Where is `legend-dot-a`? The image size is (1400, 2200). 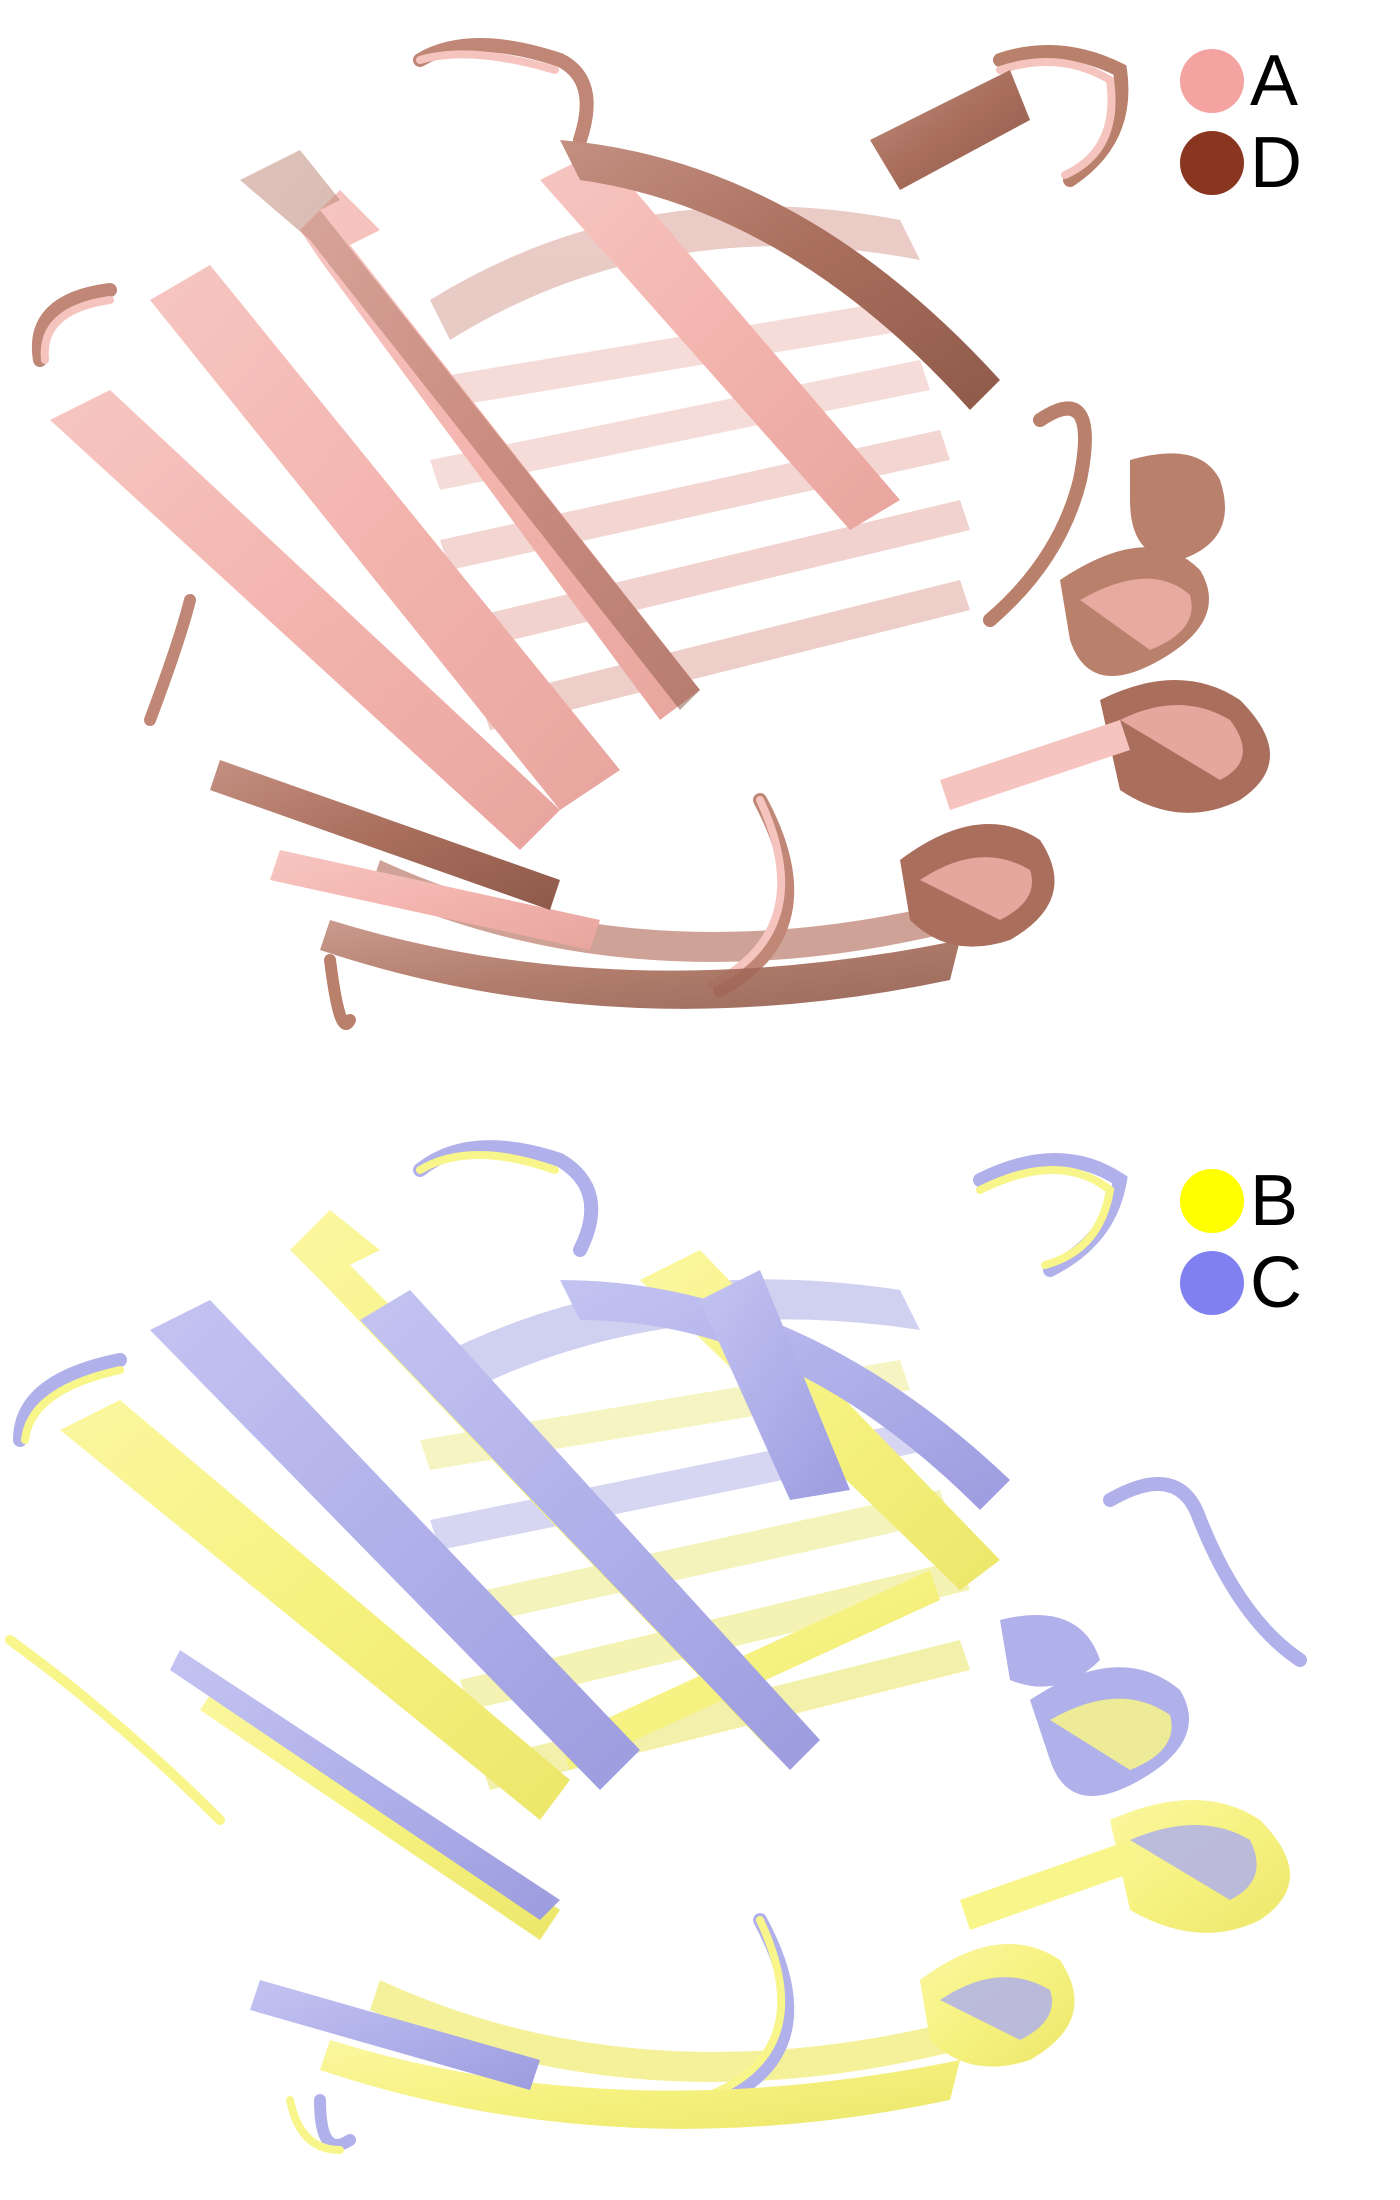 legend-dot-a is located at coordinates (1212, 81).